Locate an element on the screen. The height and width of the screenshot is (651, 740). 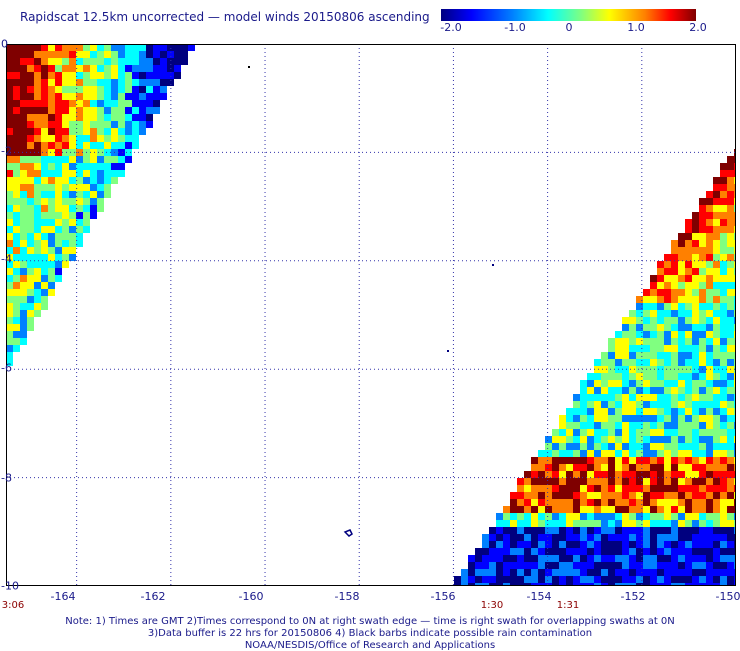
lon-label: -154 is located at coordinates (539, 596).